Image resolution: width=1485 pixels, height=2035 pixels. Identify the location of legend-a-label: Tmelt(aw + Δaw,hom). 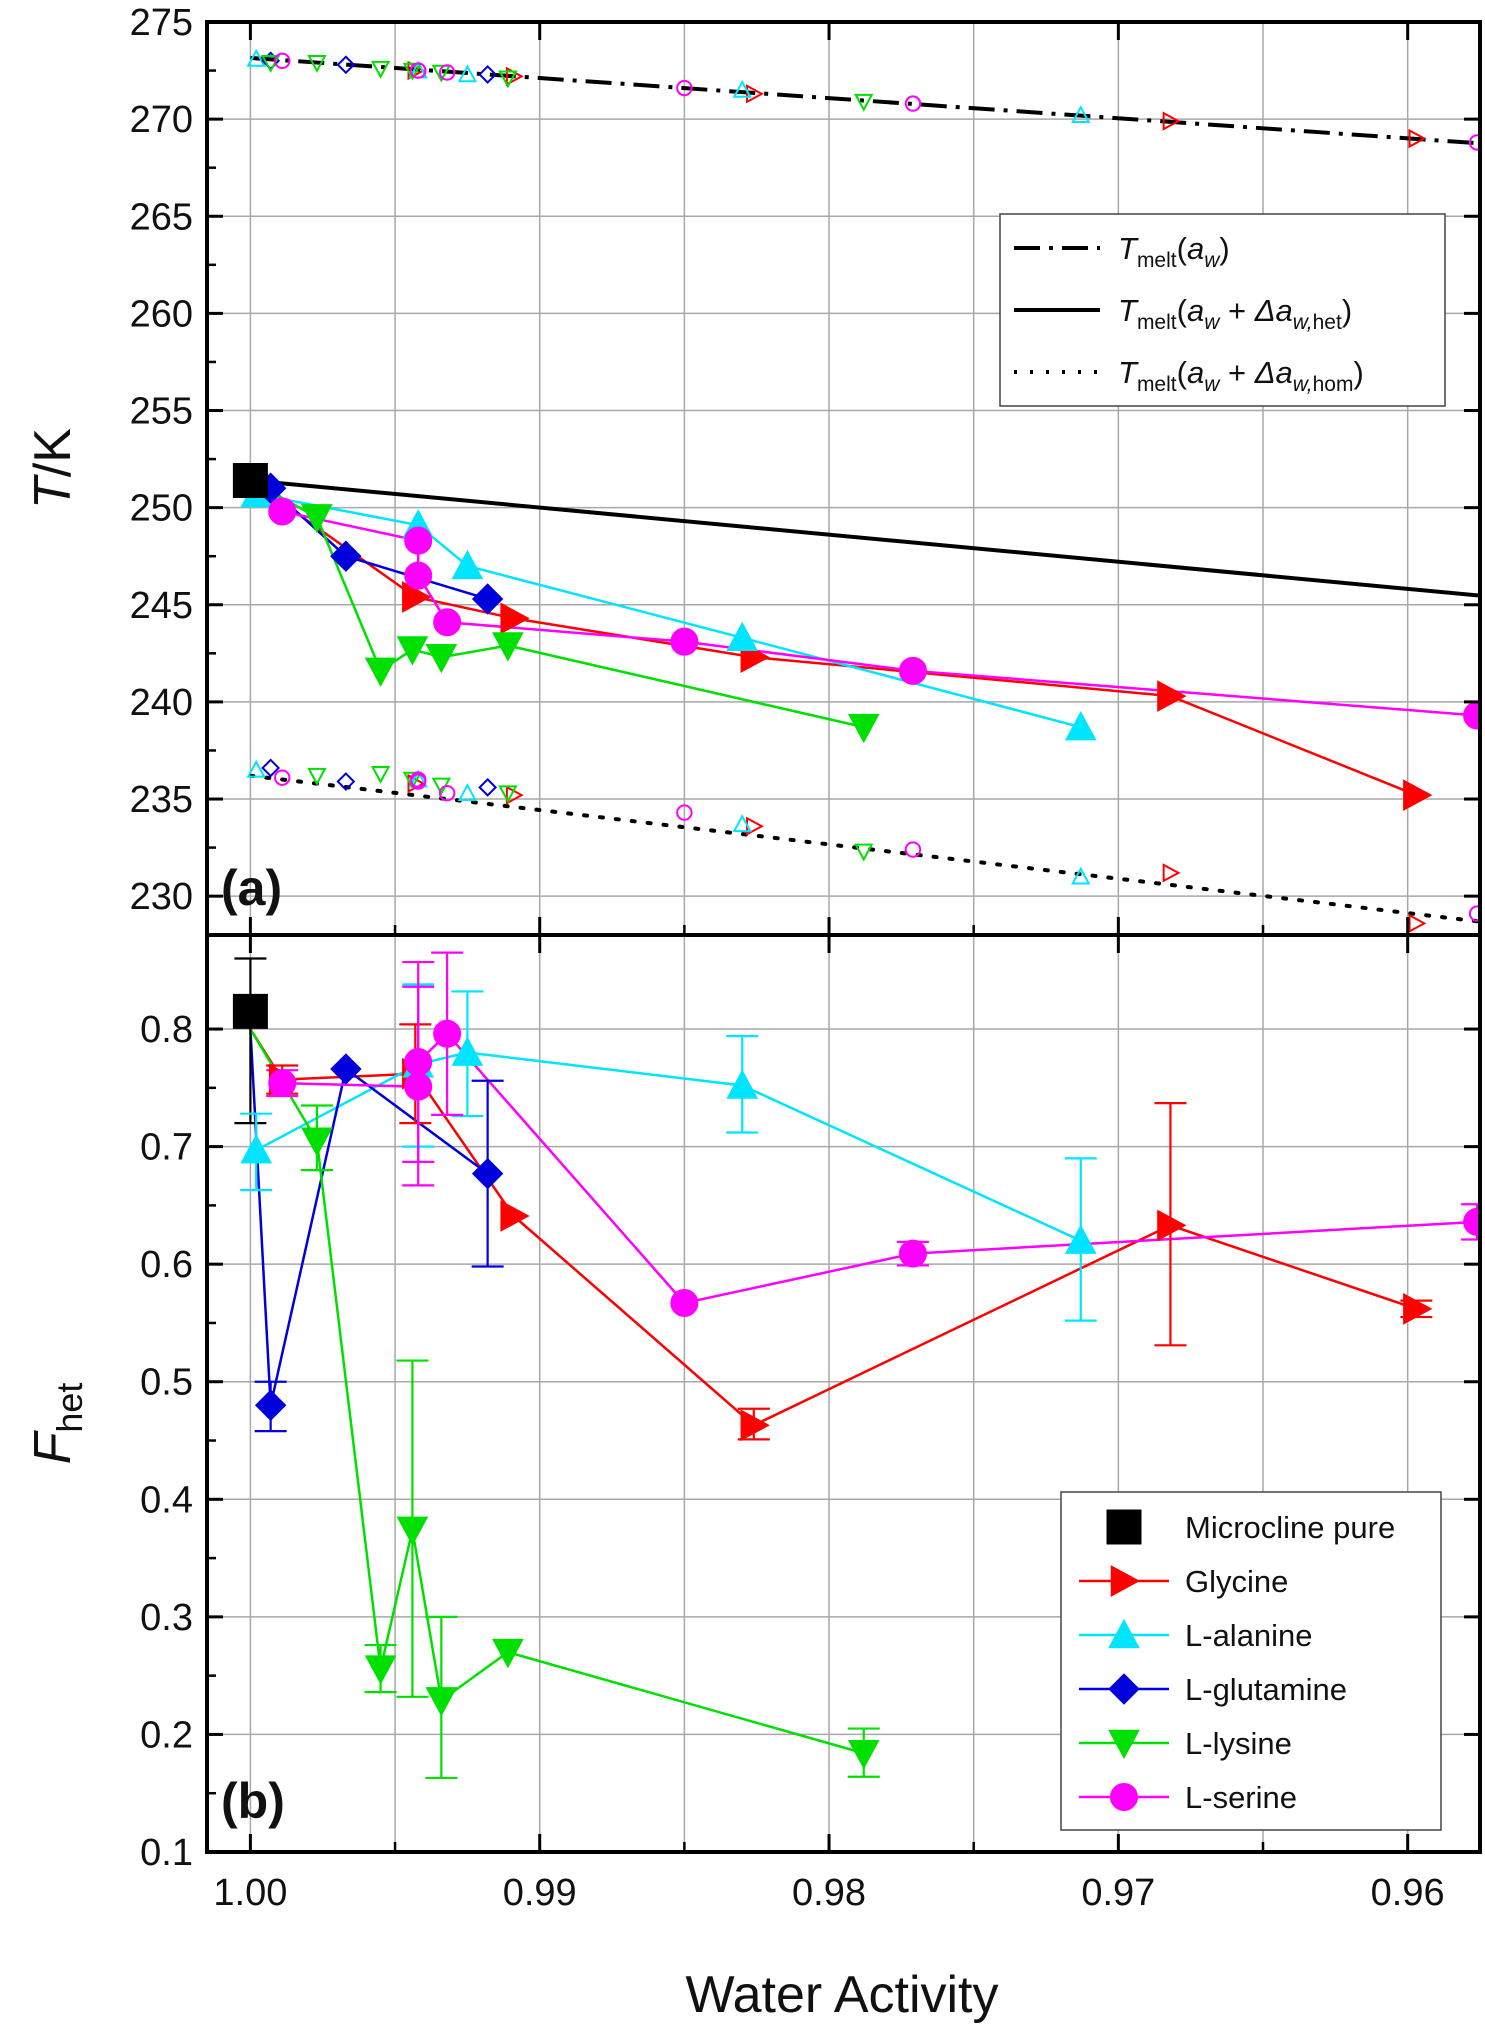
(1241, 375).